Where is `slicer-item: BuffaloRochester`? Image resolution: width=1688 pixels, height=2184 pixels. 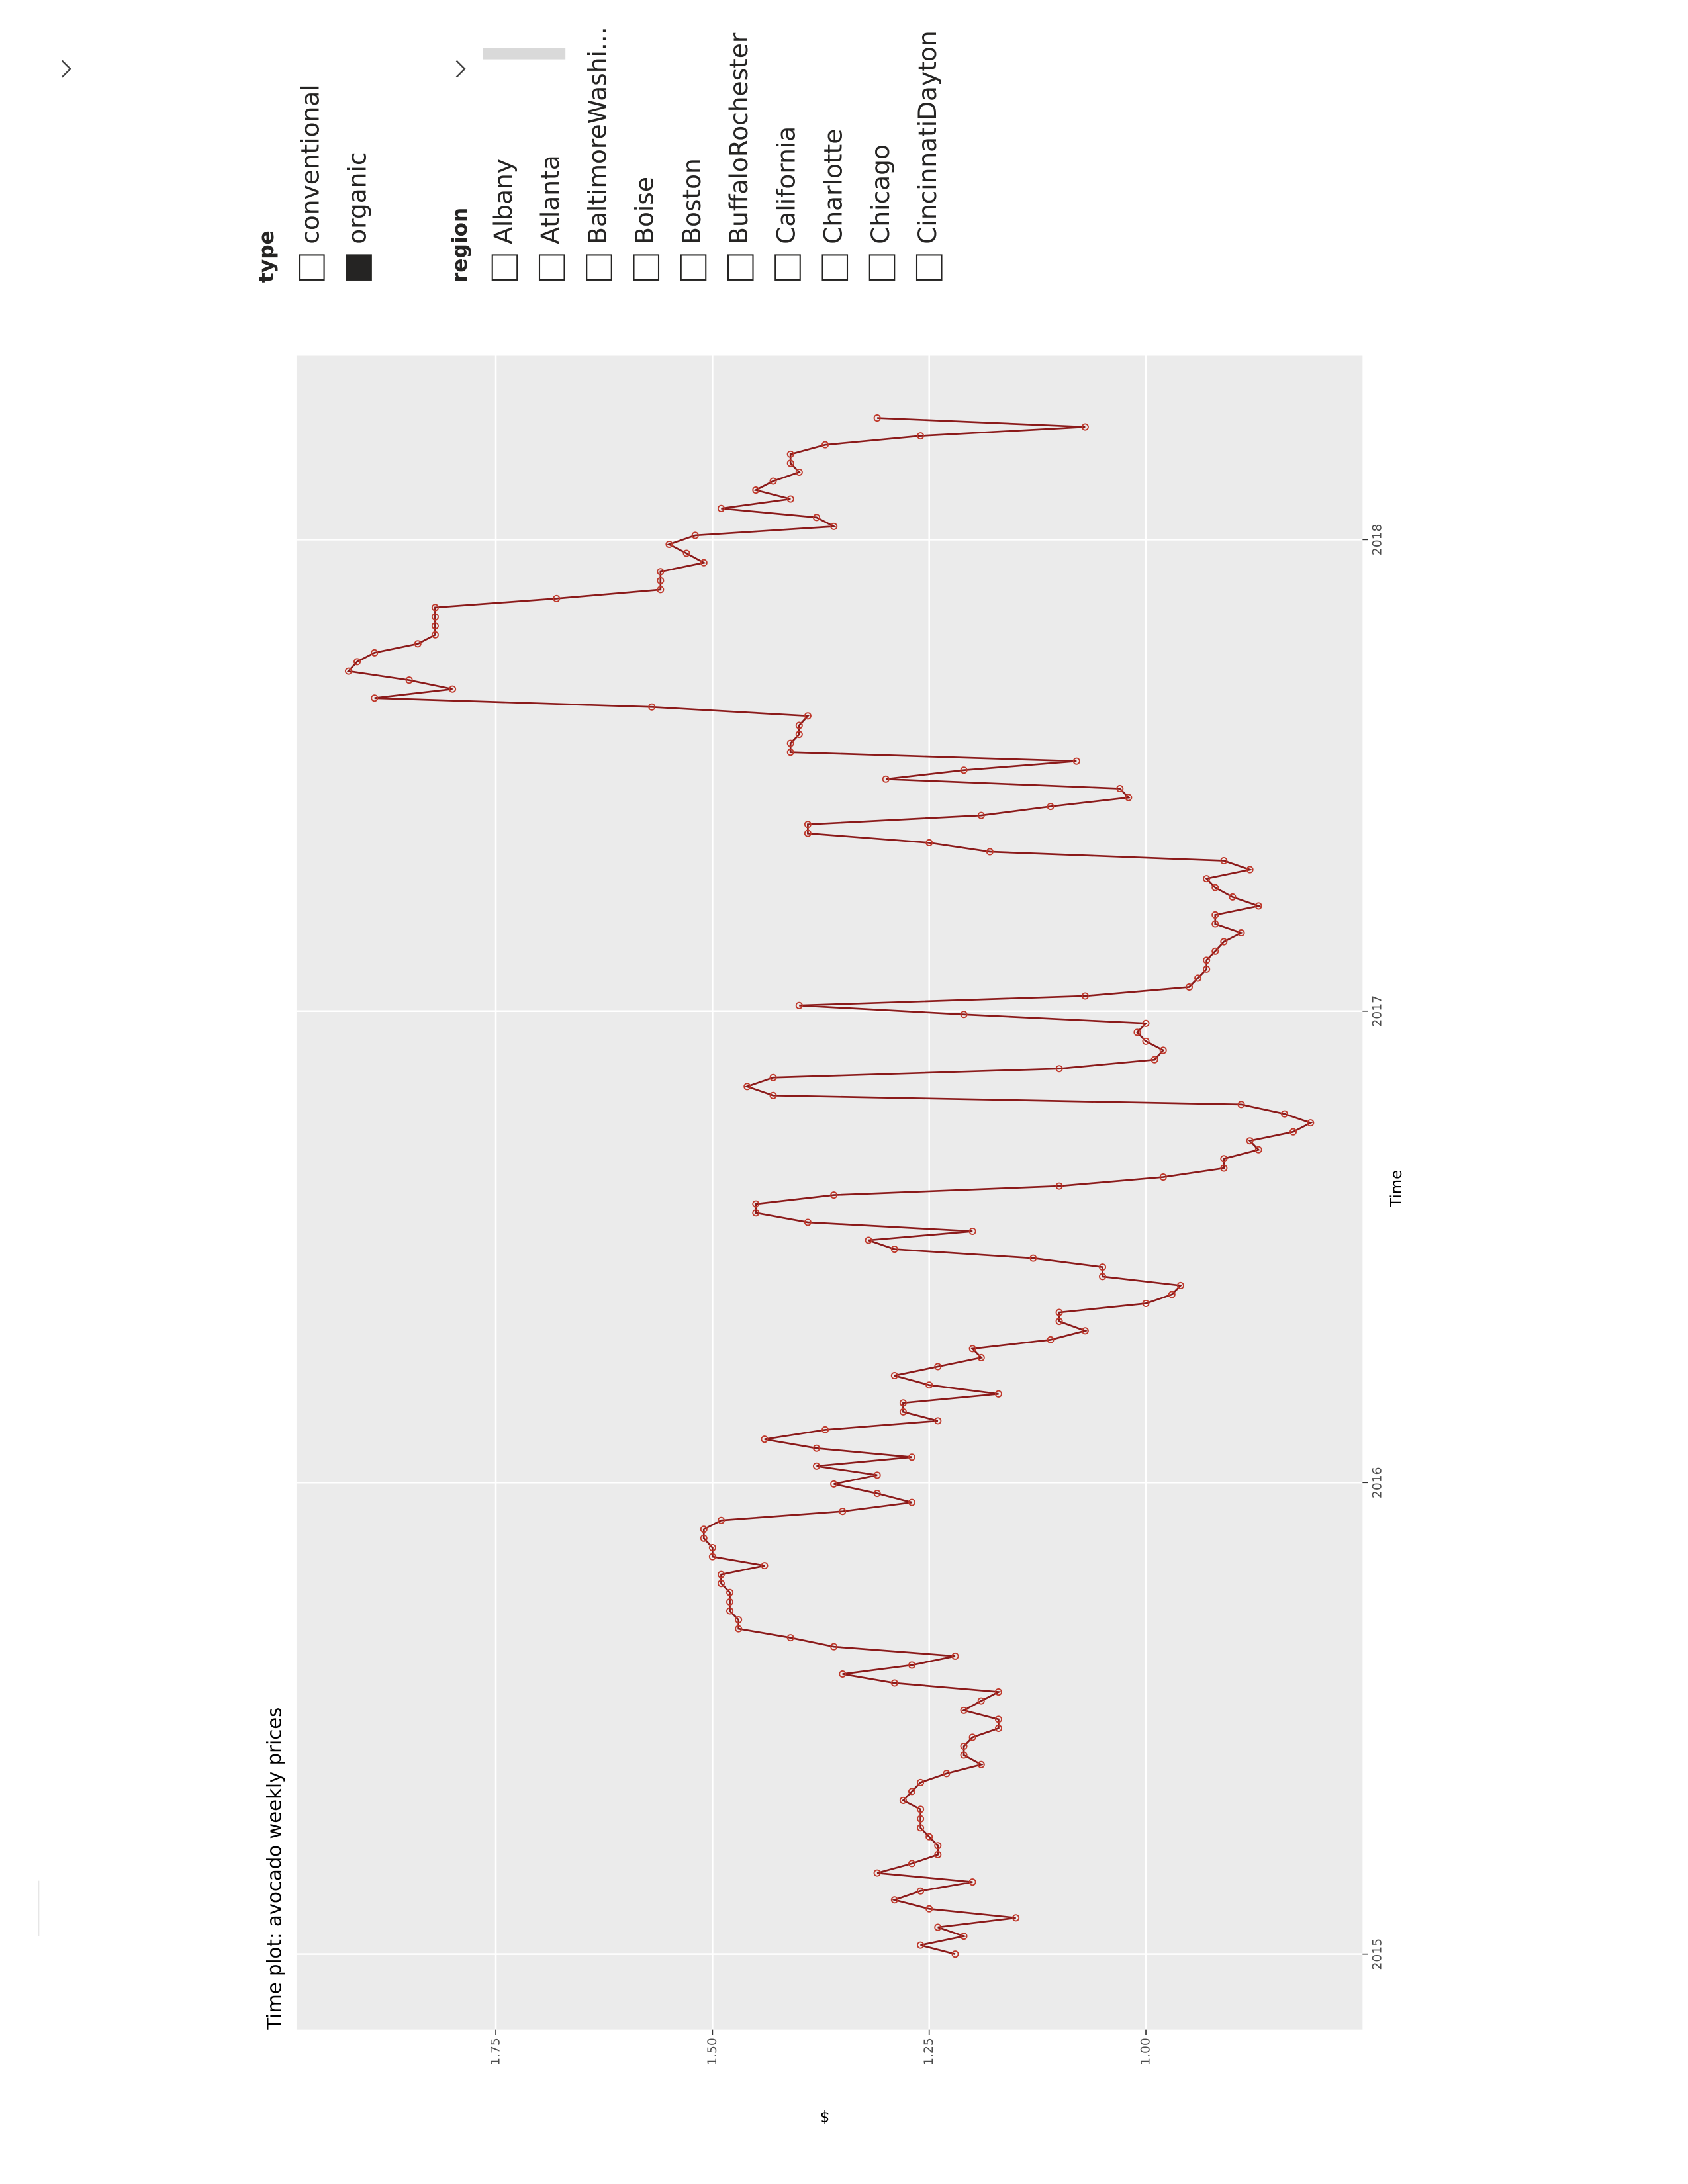 slicer-item: BuffaloRochester is located at coordinates (738, 138).